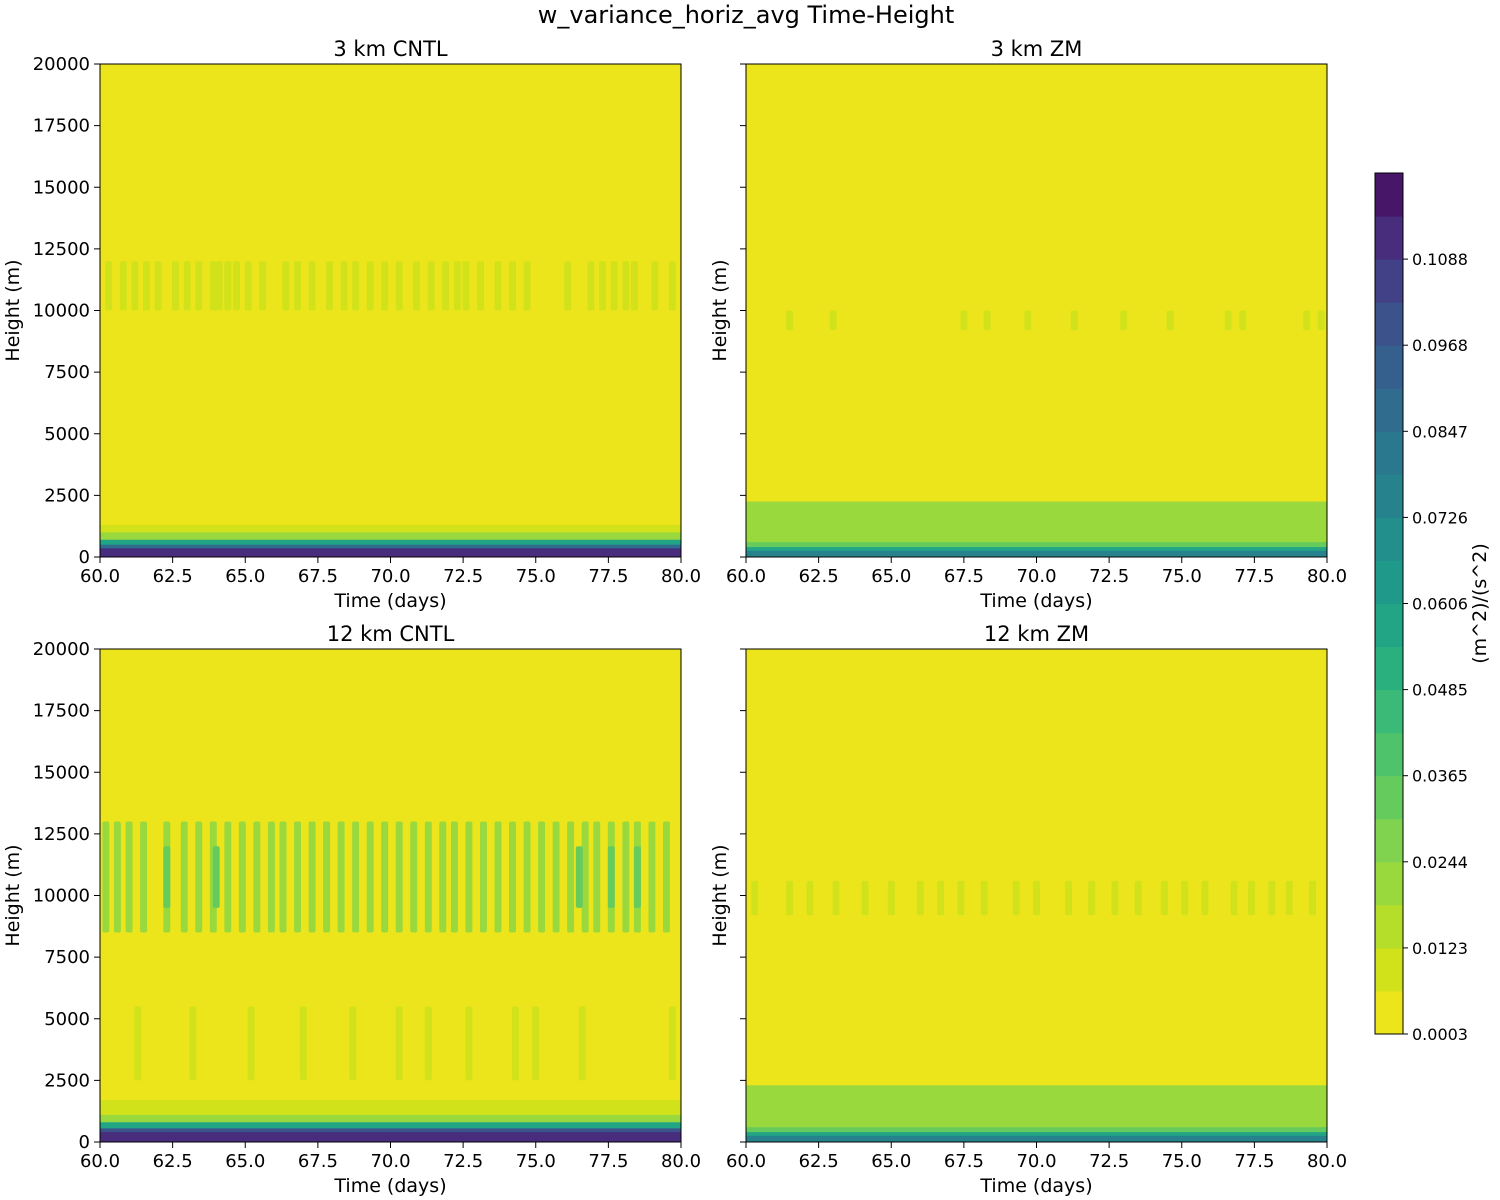  I want to click on y-tick-label: 17500, so click(61, 711).